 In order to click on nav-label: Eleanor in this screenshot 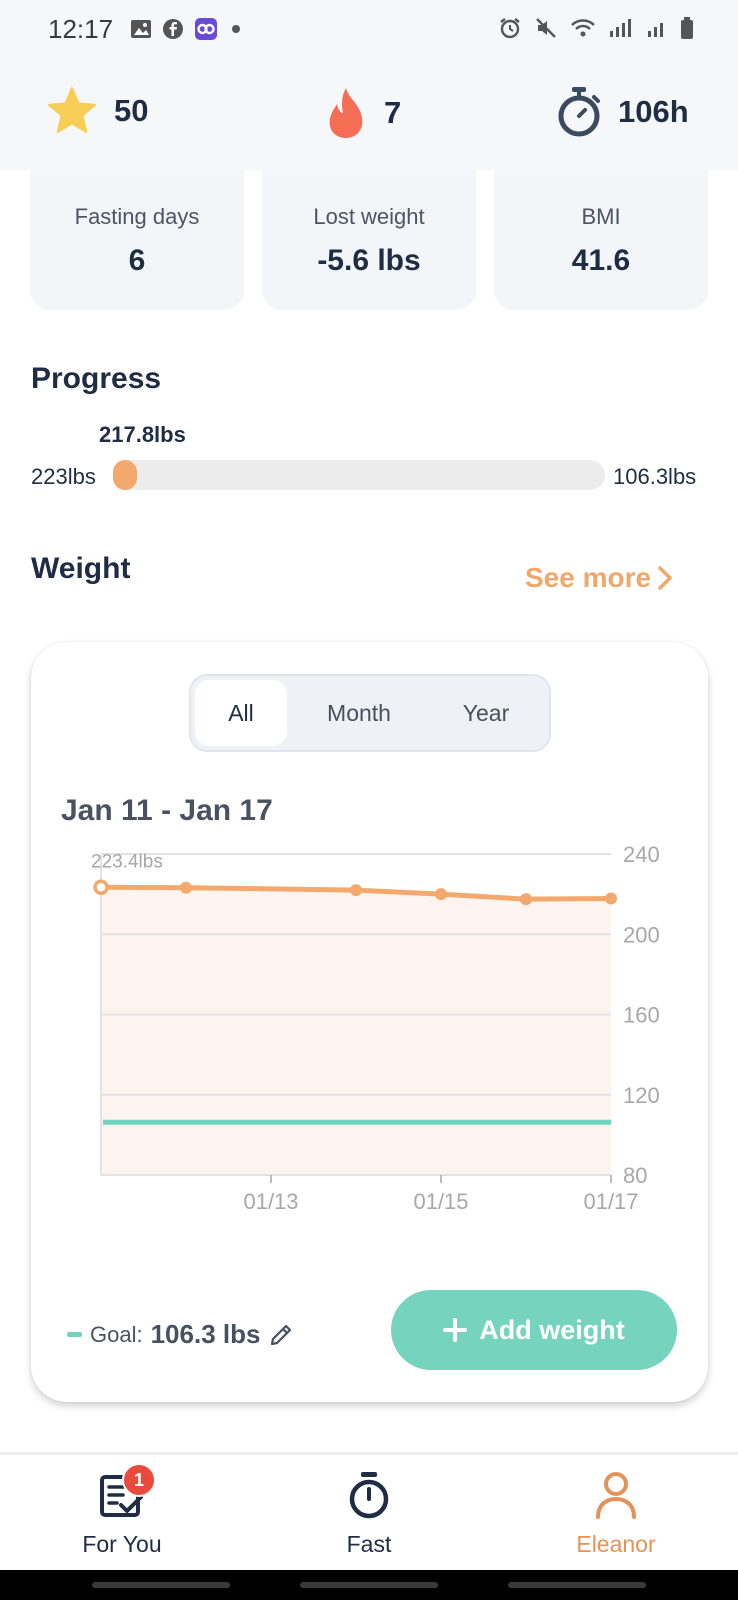, I will do `click(616, 1544)`.